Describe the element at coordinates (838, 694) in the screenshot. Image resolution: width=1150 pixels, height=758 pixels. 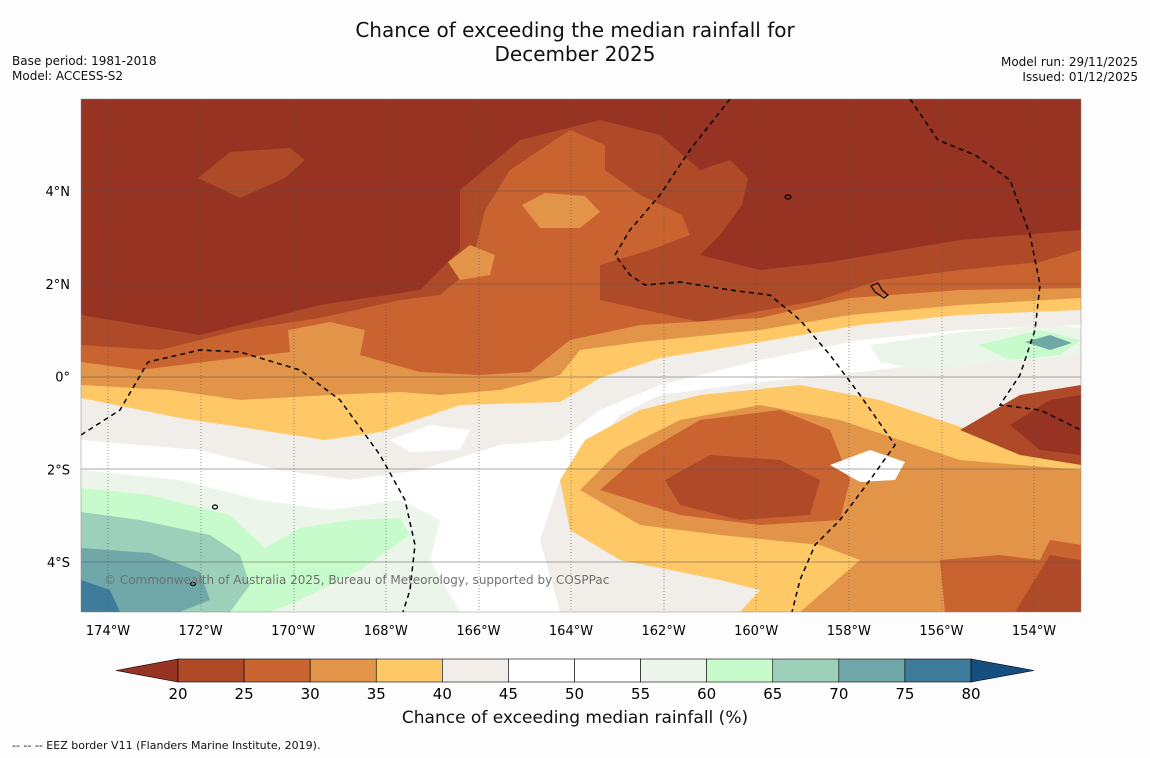
I see `colorbar-tick: 70` at that location.